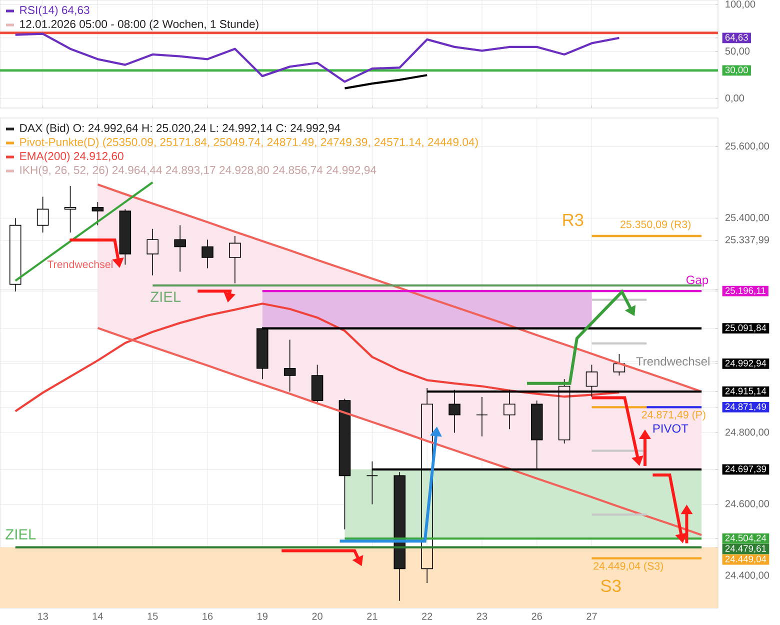 This screenshot has width=780, height=625. What do you see at coordinates (747, 240) in the screenshot?
I see `y-tick-label: 25.337,99` at bounding box center [747, 240].